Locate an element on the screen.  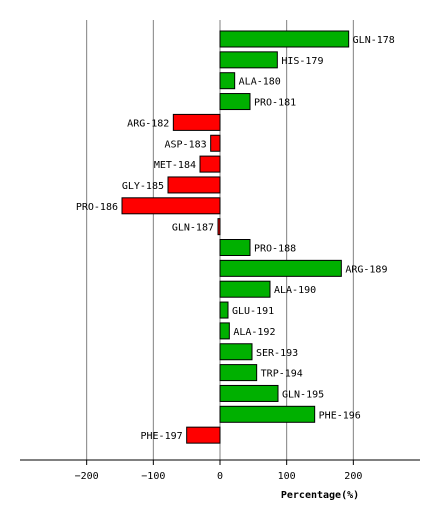
bar-label: GLU-191 is located at coordinates (253, 311).